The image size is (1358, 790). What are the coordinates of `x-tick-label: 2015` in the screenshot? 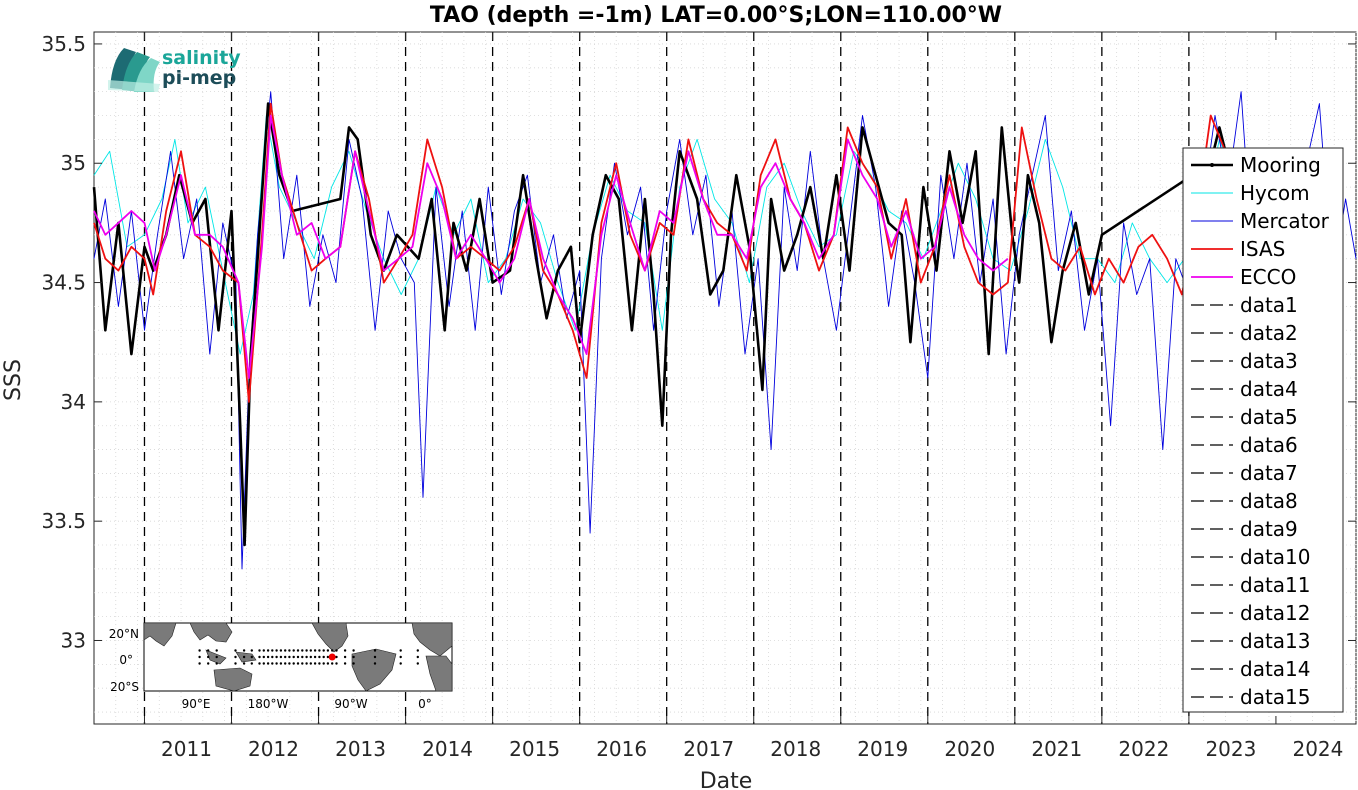 It's located at (534, 749).